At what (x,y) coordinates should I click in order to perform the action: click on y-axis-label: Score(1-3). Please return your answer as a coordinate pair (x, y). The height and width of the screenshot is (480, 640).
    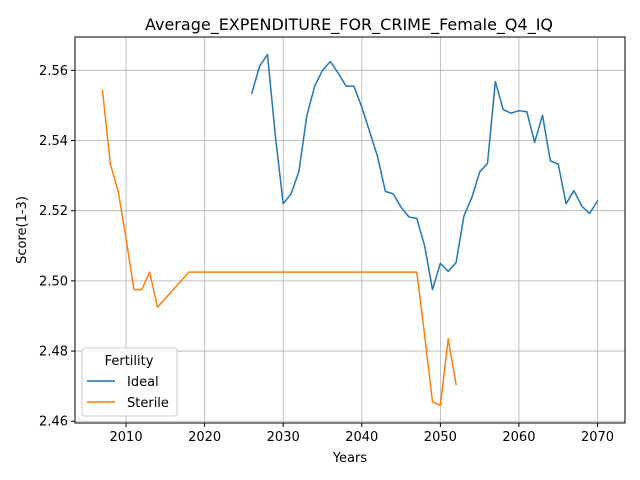
    Looking at the image, I should click on (22, 230).